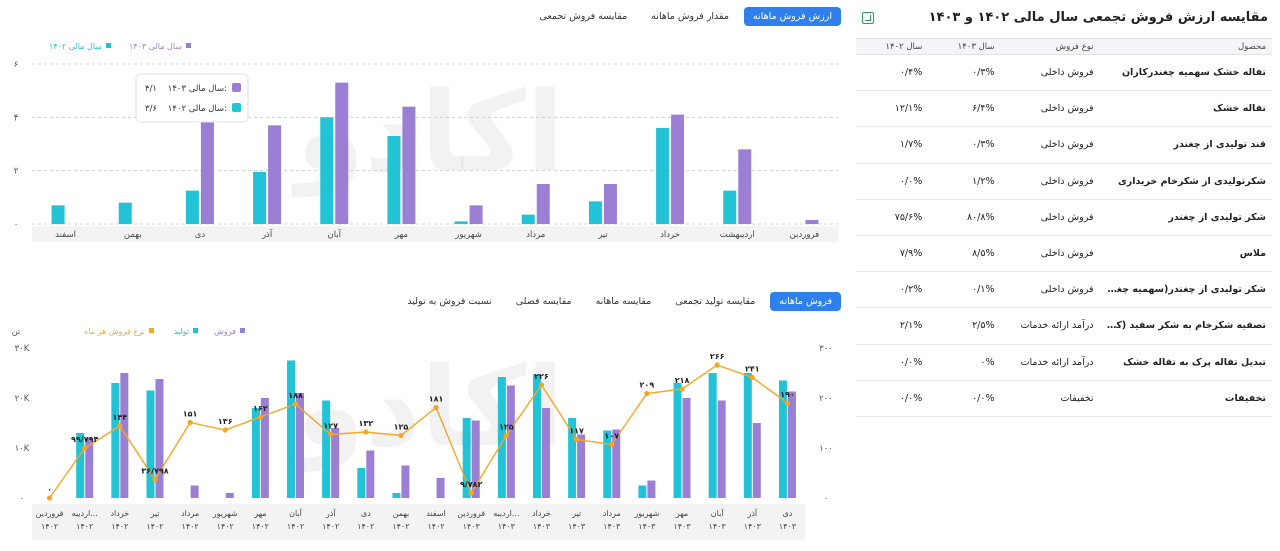  What do you see at coordinates (543, 301) in the screenshot?
I see `tab-seasonal-comparison: مقایسه فصلی` at bounding box center [543, 301].